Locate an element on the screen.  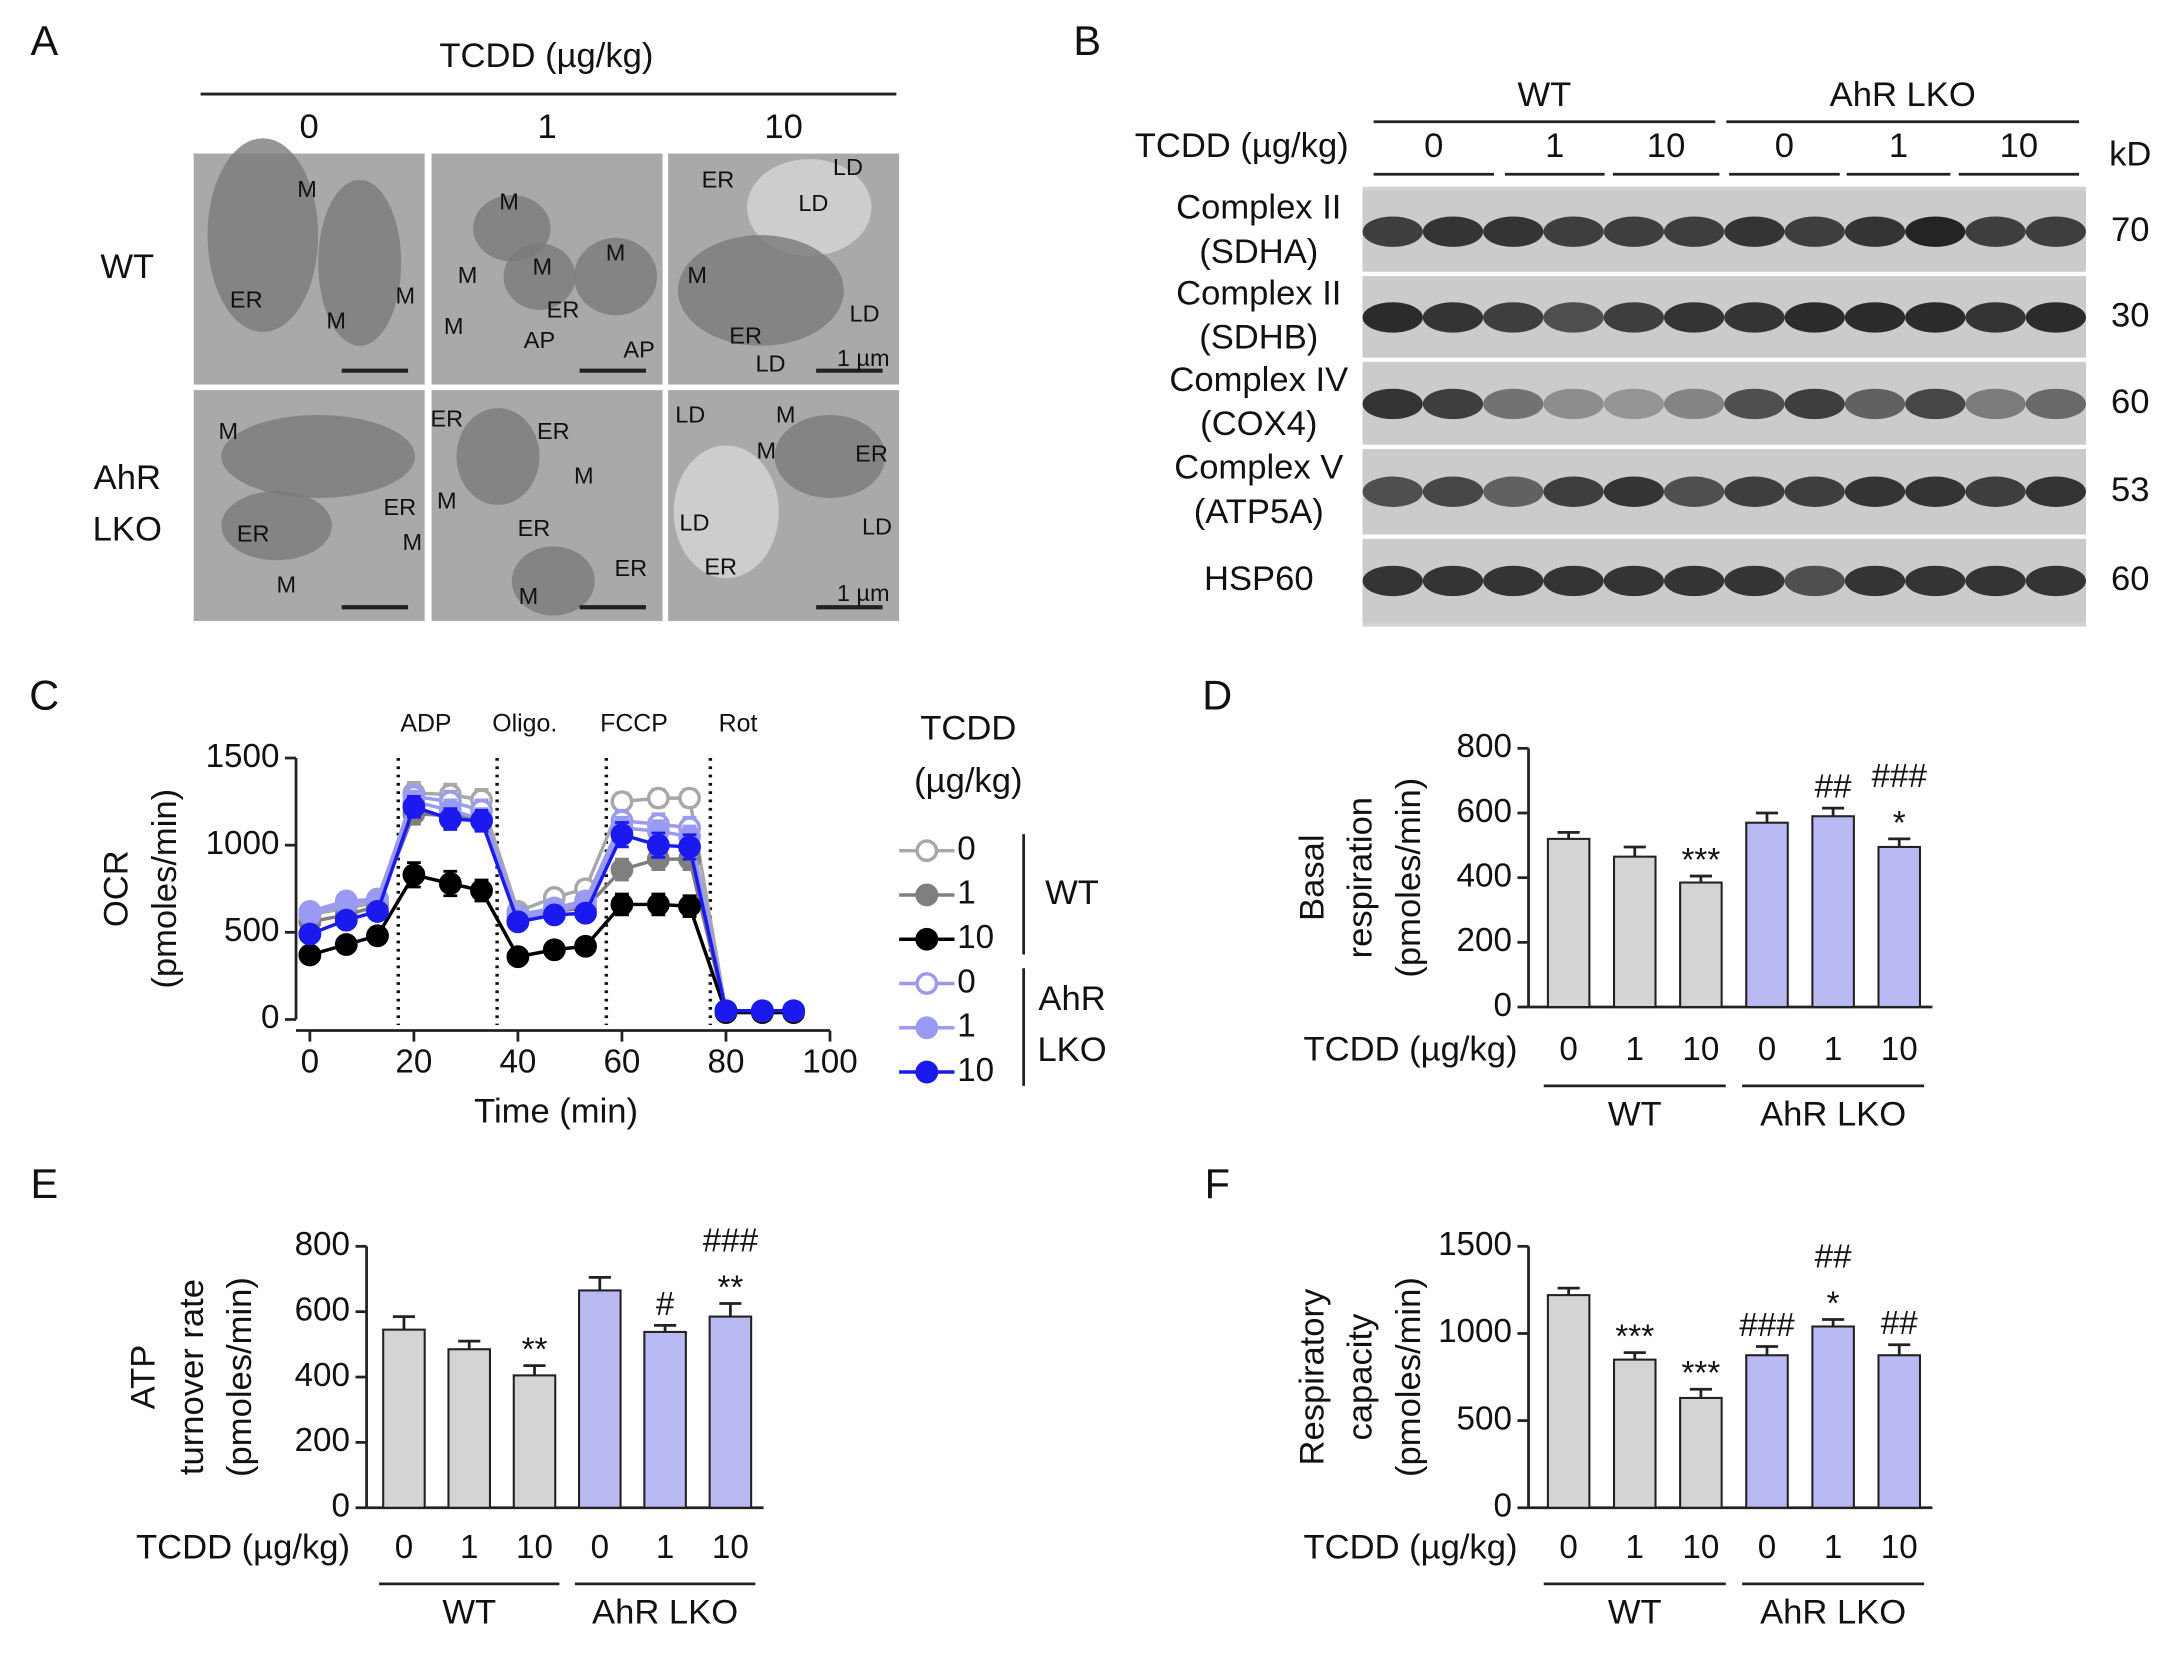
kd-label: 53 is located at coordinates (2130, 490).